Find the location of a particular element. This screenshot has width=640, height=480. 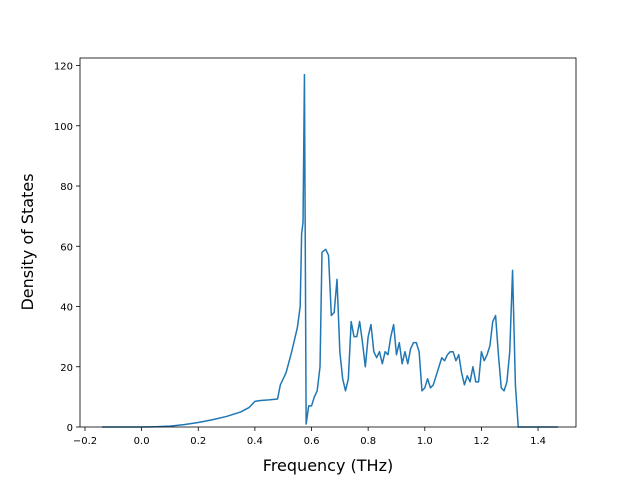

x-axis-label: Frequency (THz) is located at coordinates (328, 465).